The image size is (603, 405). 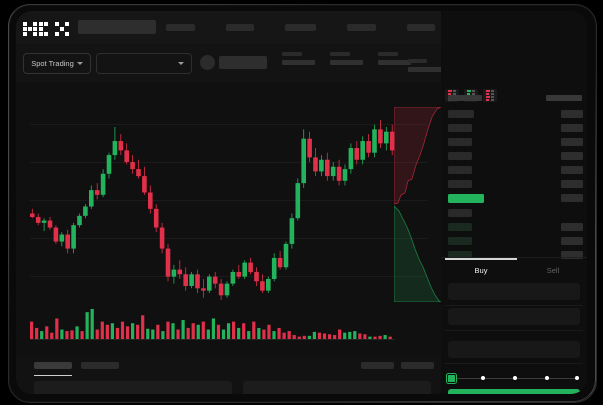 I want to click on ticker-stats, so click(x=348, y=58).